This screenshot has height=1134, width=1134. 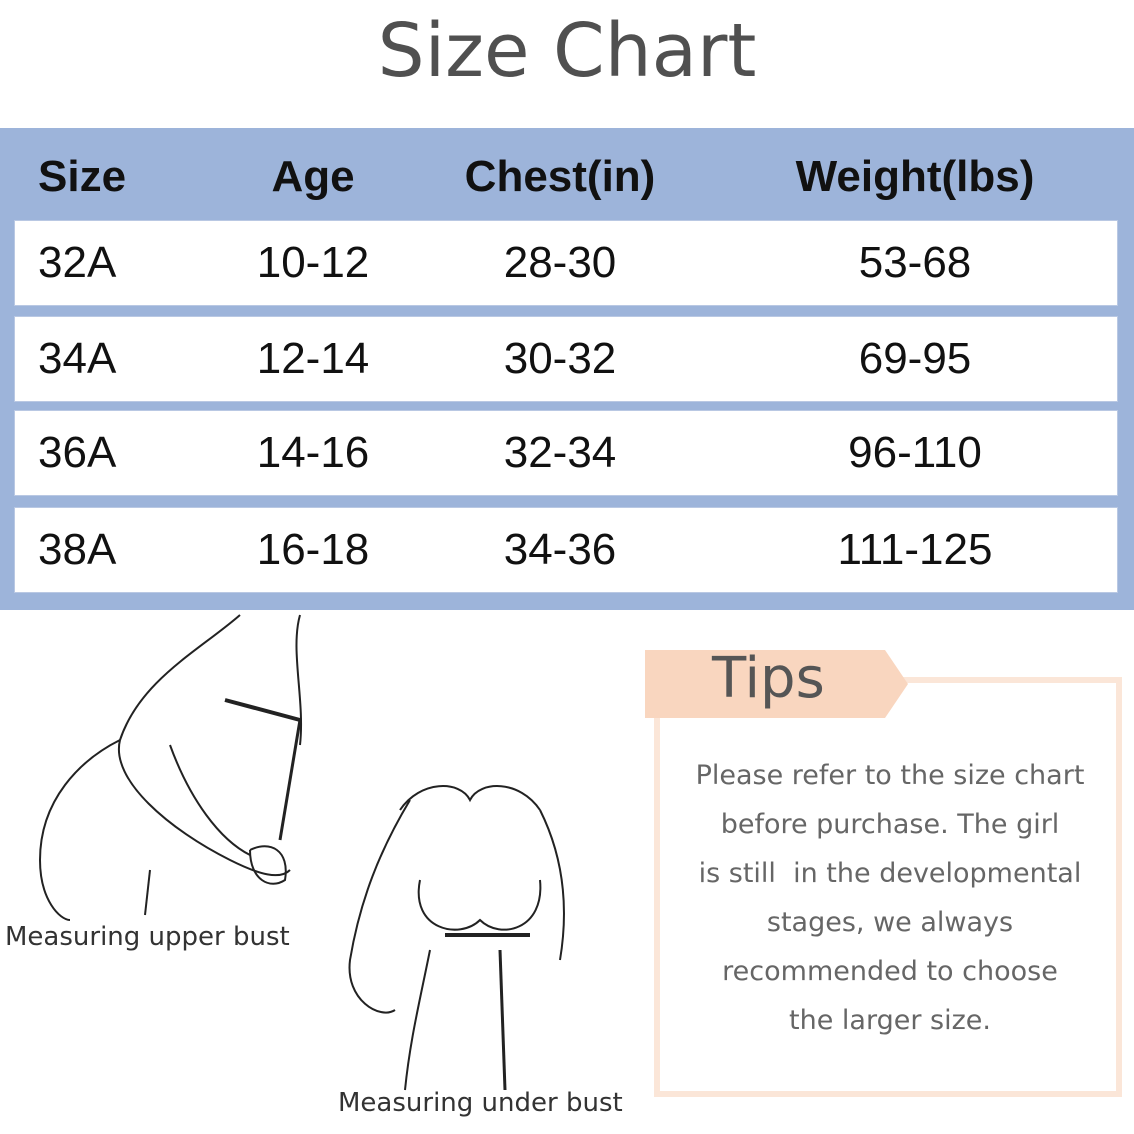 I want to click on table-cell: 69-95, so click(x=915, y=358).